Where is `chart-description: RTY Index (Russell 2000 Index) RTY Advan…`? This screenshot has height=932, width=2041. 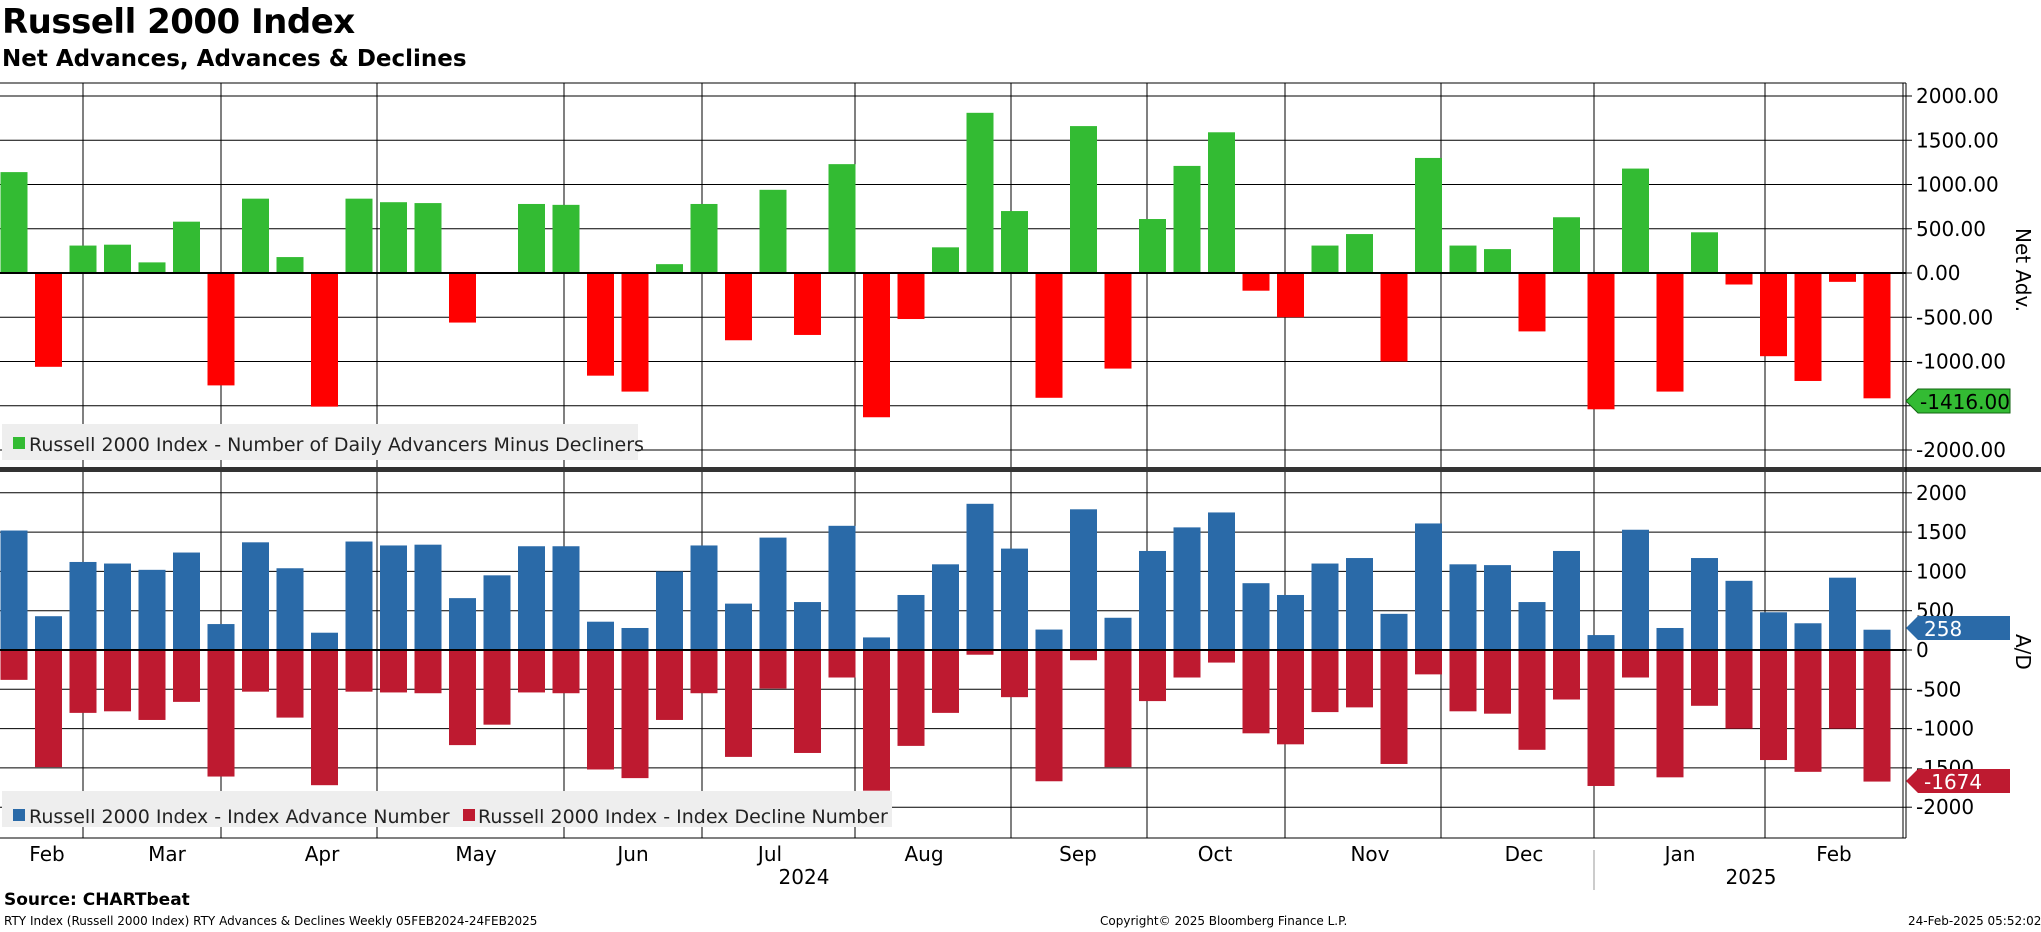 chart-description: RTY Index (Russell 2000 Index) RTY Advan… is located at coordinates (271, 921).